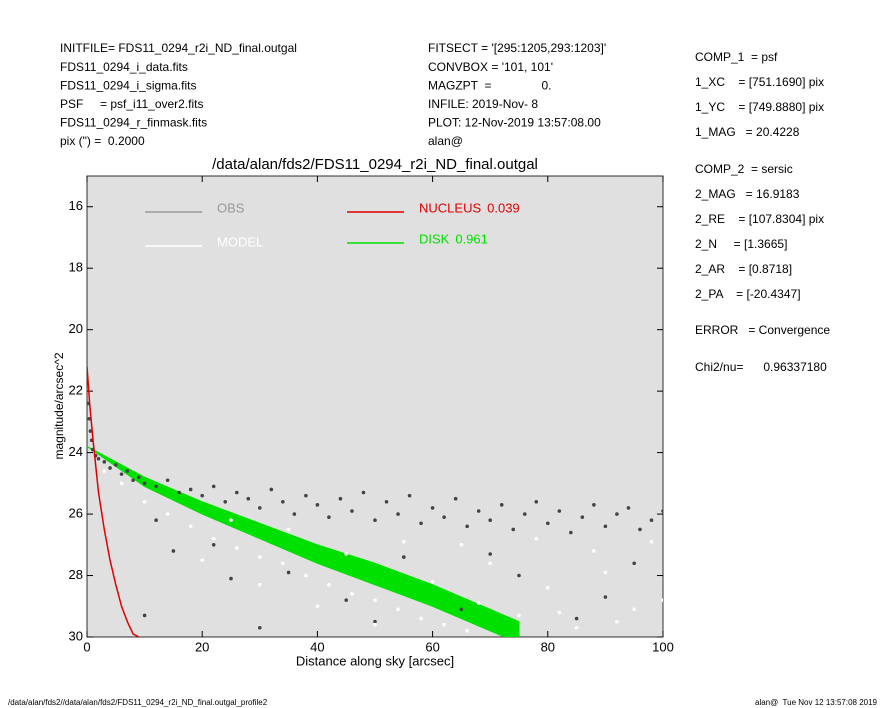 The image size is (885, 708). Describe the element at coordinates (432, 646) in the screenshot. I see `x-tick-label: 60` at that location.